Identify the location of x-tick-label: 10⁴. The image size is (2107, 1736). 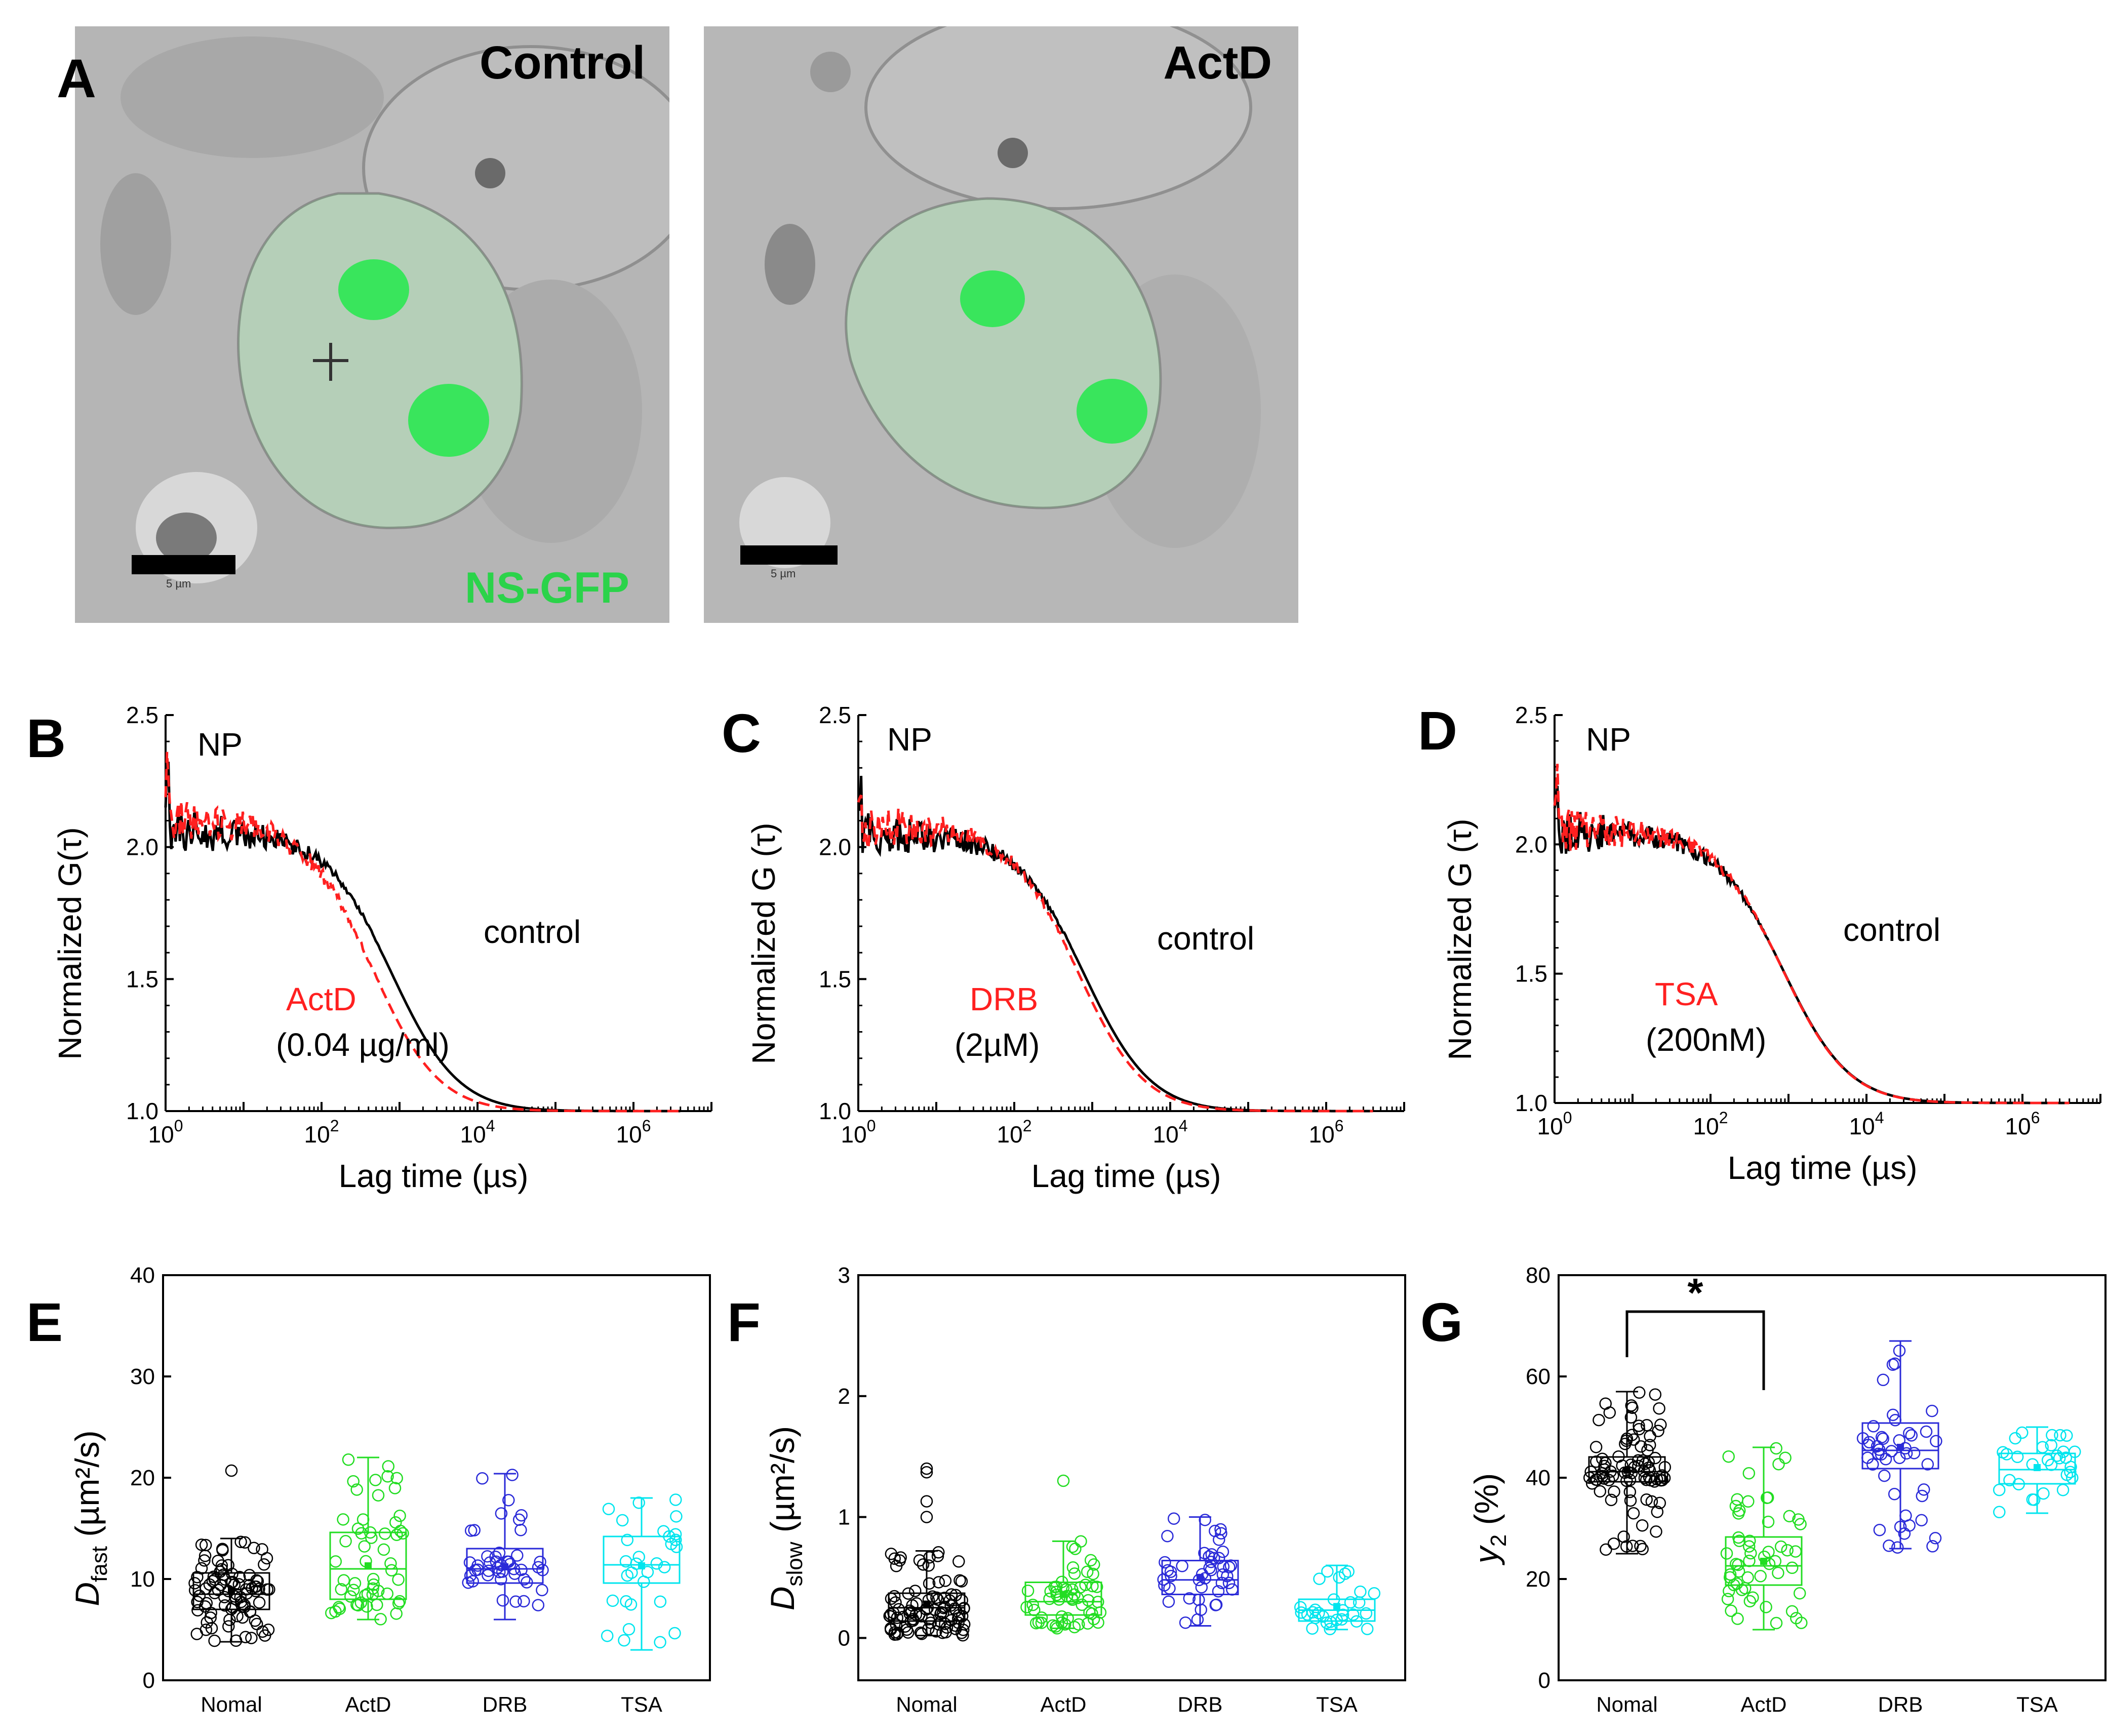
(1866, 1124).